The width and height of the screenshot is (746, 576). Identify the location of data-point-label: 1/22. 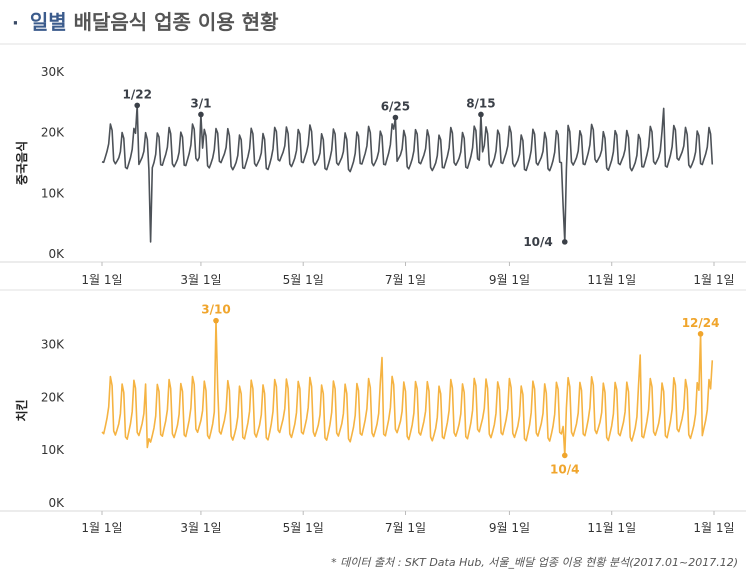
(136, 94).